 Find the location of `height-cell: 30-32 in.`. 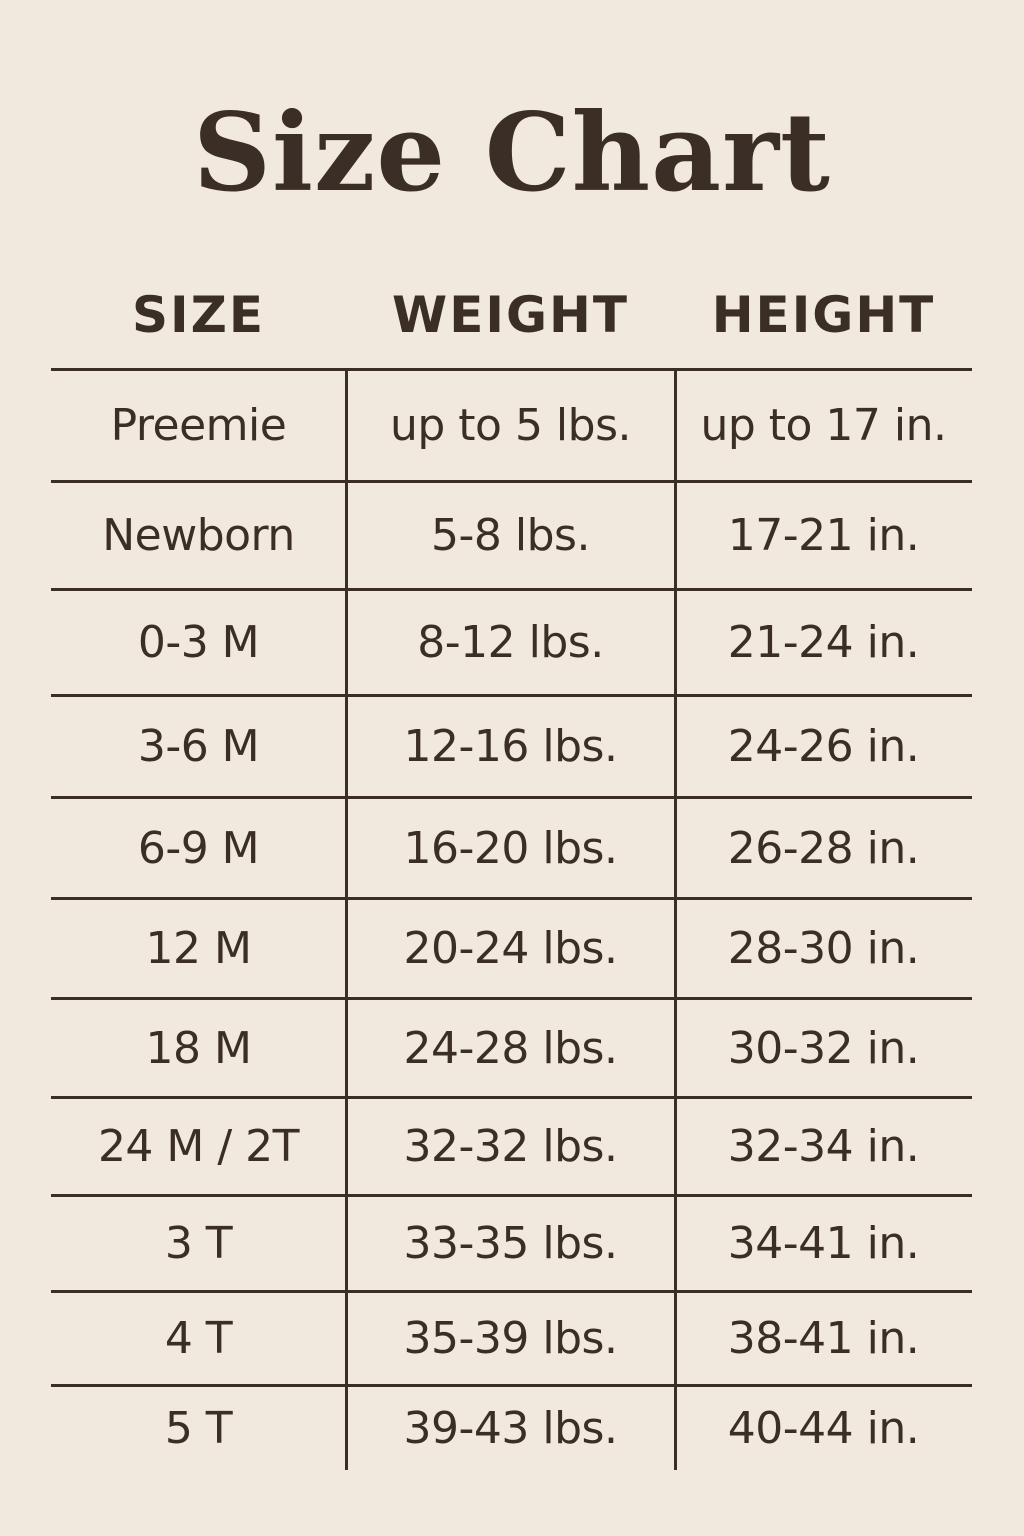

height-cell: 30-32 in. is located at coordinates (823, 1048).